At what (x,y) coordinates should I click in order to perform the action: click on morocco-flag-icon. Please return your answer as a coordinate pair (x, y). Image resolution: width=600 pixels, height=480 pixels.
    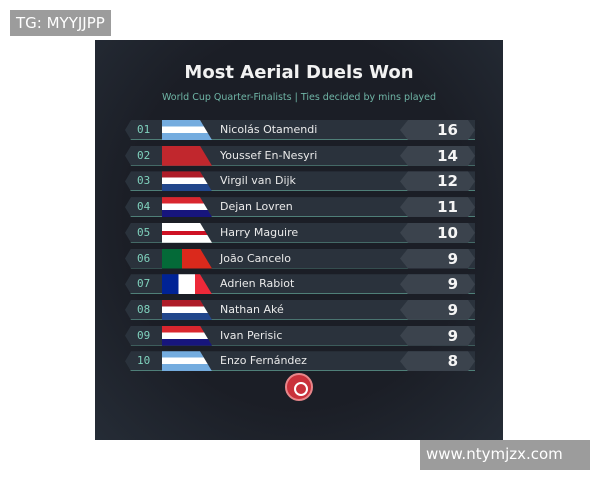
    Looking at the image, I should click on (187, 155).